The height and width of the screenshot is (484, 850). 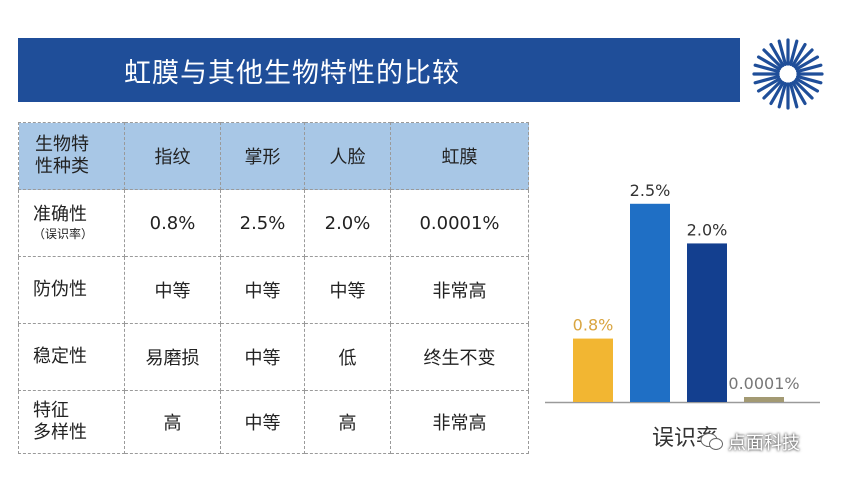 I want to click on table-row-accuracy: 准确性 （误识率） 0.8% 2.5% 2.0% 0.0001%, so click(x=273, y=223).